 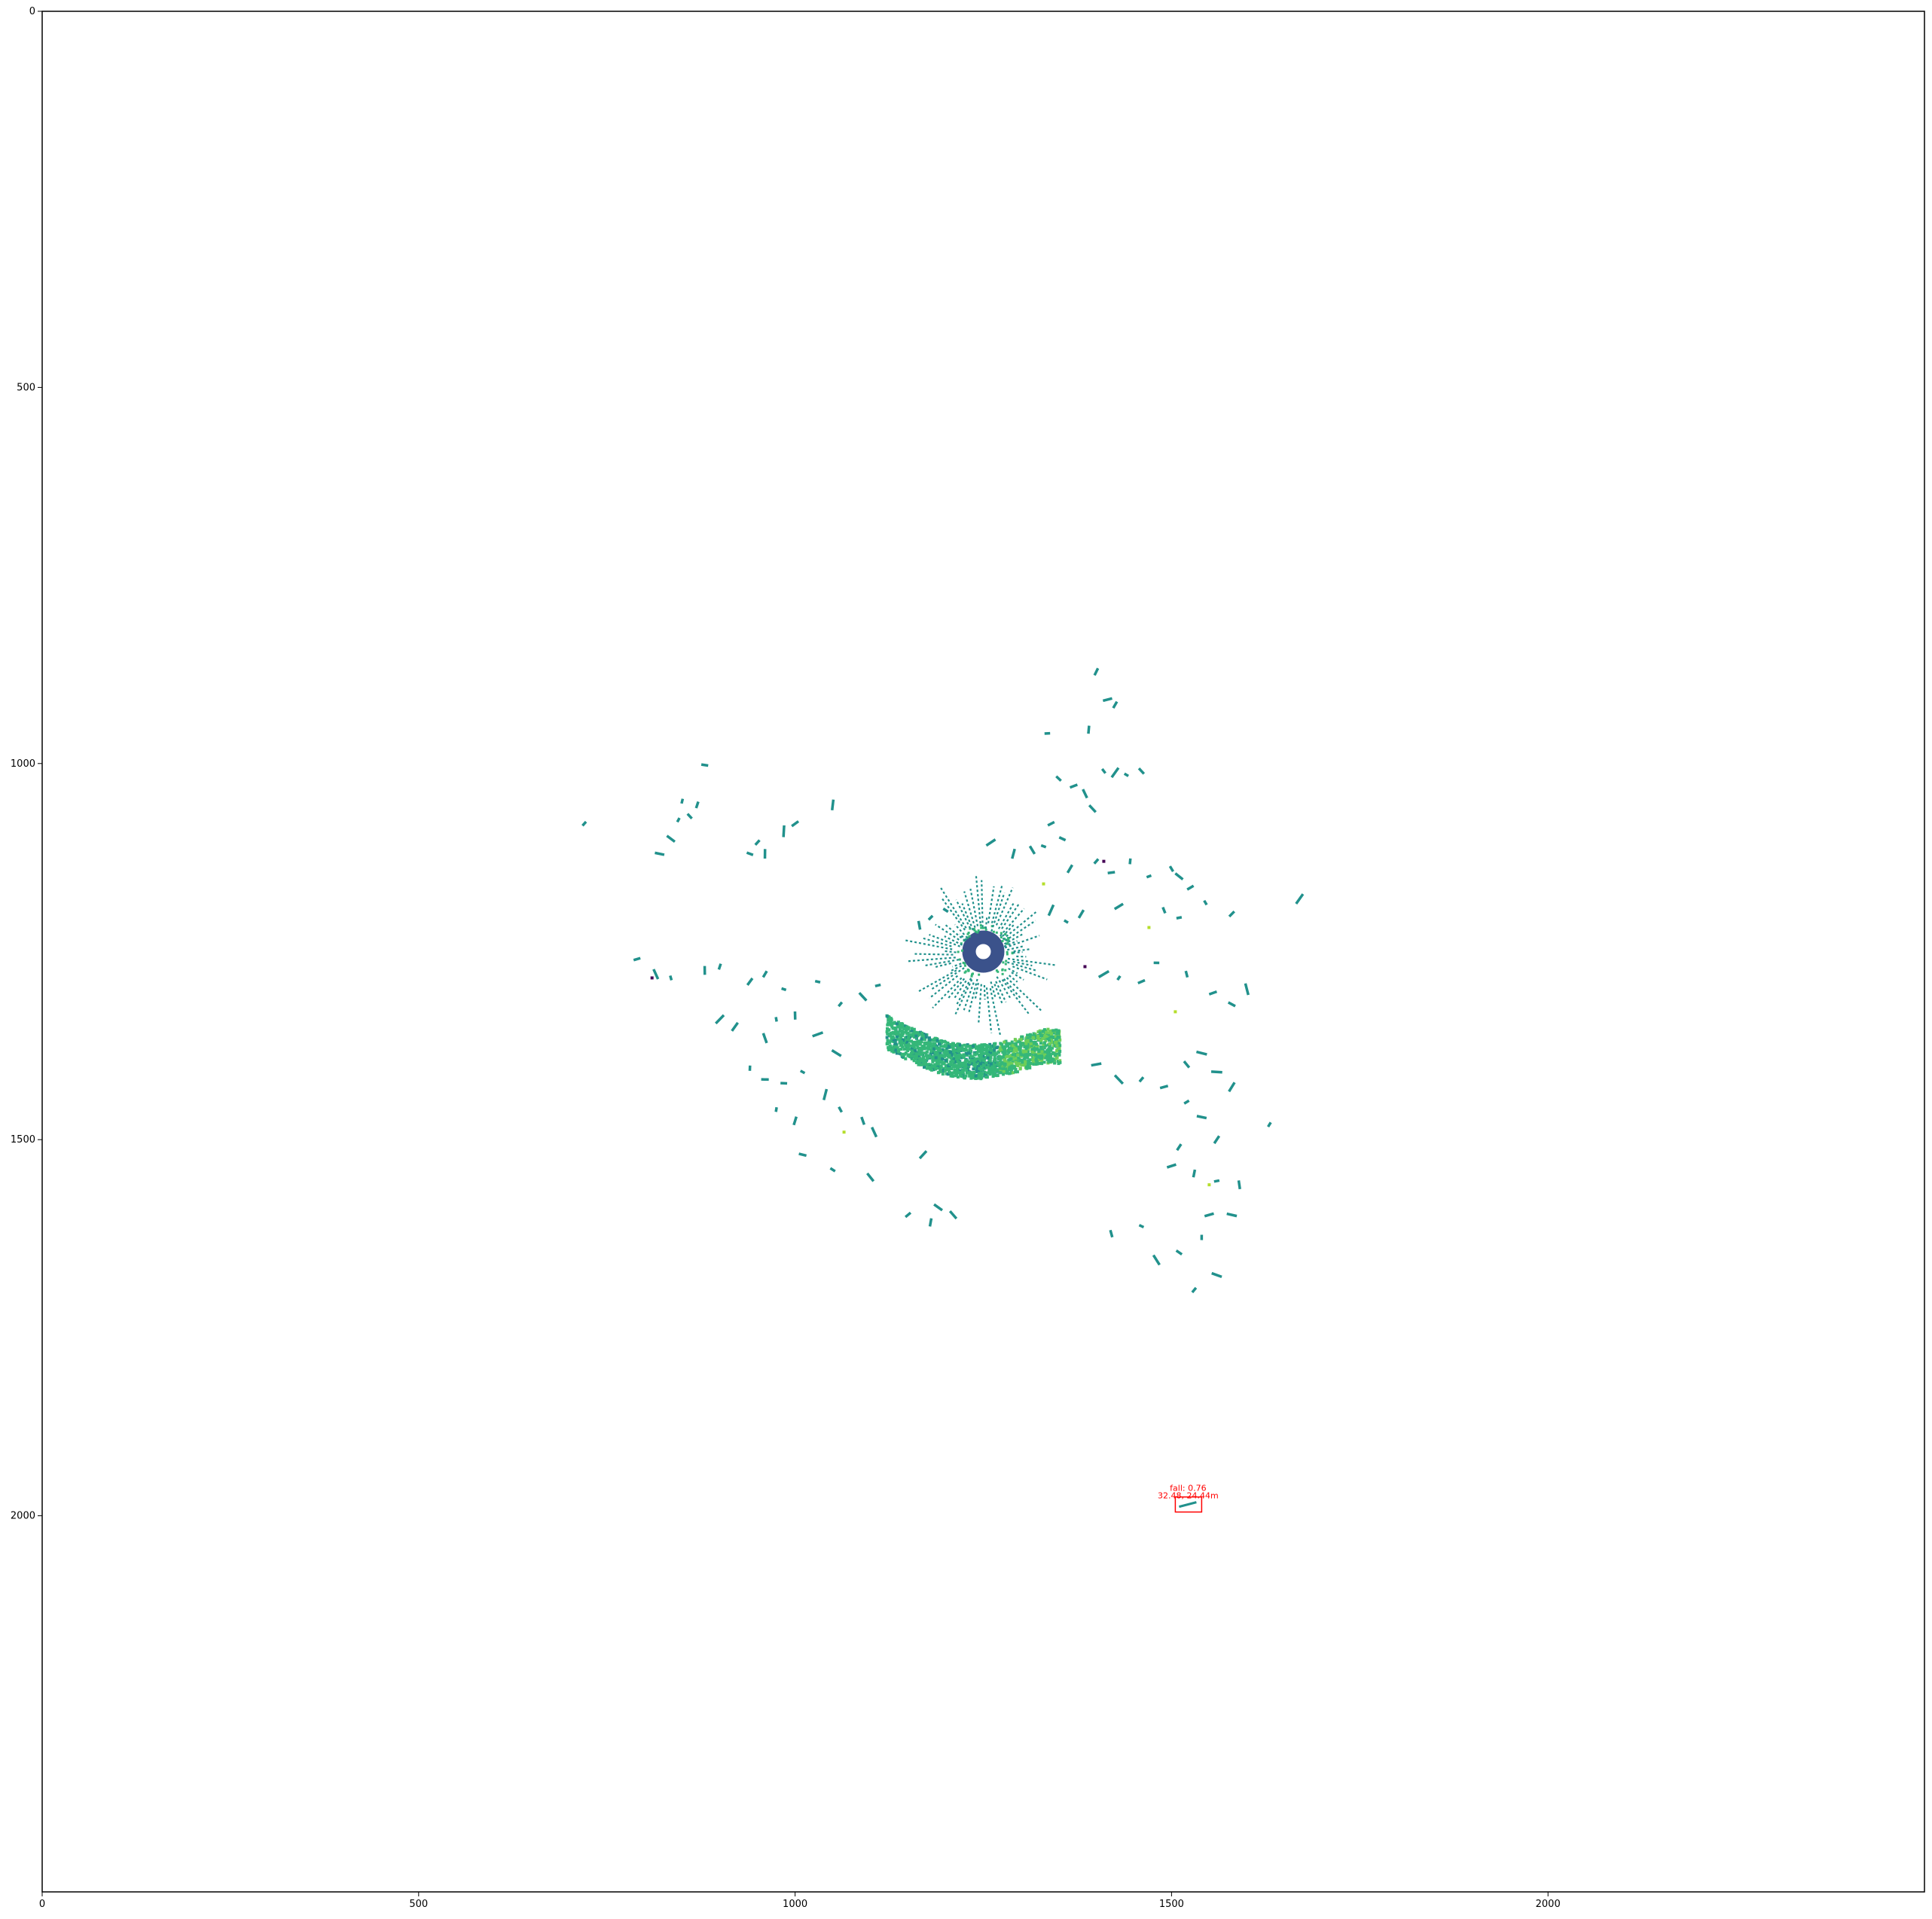 What do you see at coordinates (418, 1905) in the screenshot?
I see `x-tick-label: 500` at bounding box center [418, 1905].